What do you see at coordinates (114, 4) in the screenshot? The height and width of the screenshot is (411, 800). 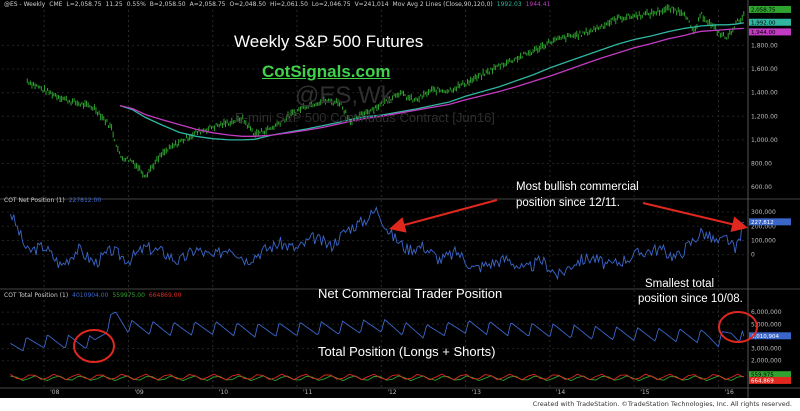 I see `price-status-field-3: 11.25` at bounding box center [114, 4].